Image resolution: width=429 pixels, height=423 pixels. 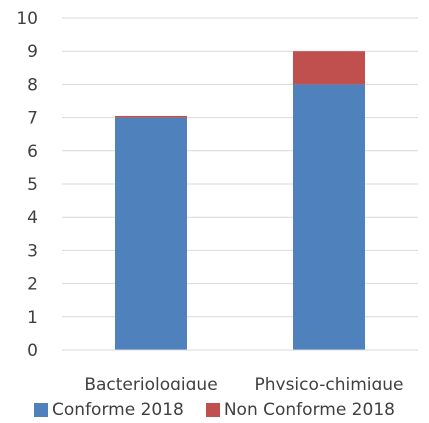 What do you see at coordinates (32, 251) in the screenshot?
I see `y-tick-label: 3` at bounding box center [32, 251].